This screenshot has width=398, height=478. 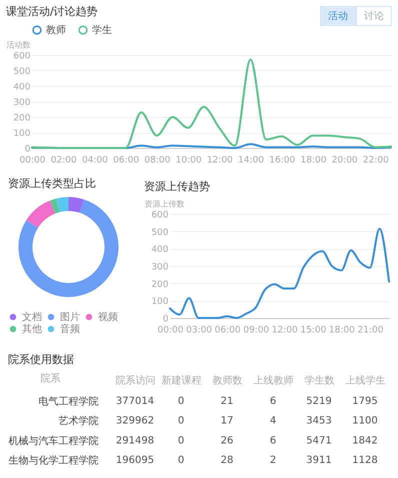 What do you see at coordinates (53, 460) in the screenshot?
I see `category-label: 生物与化学工程学院` at bounding box center [53, 460].